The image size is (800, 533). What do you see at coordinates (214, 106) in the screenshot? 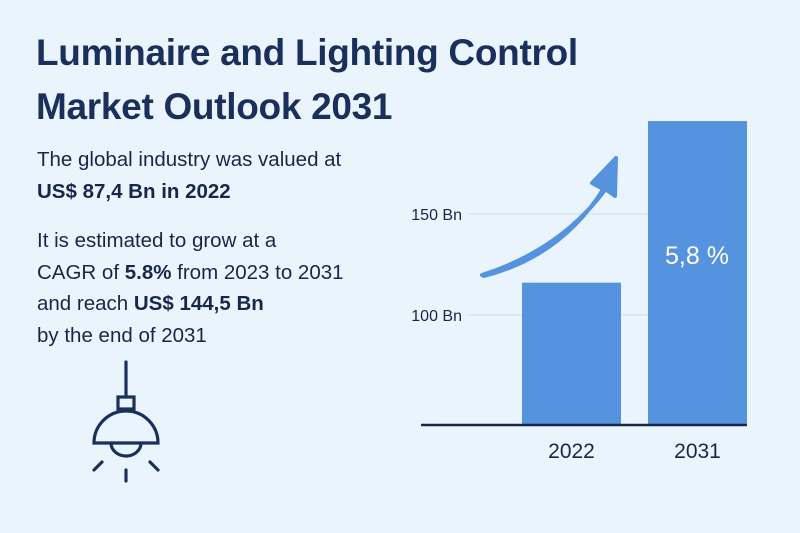
I see `title-line-2: Market Outlook 2031` at bounding box center [214, 106].